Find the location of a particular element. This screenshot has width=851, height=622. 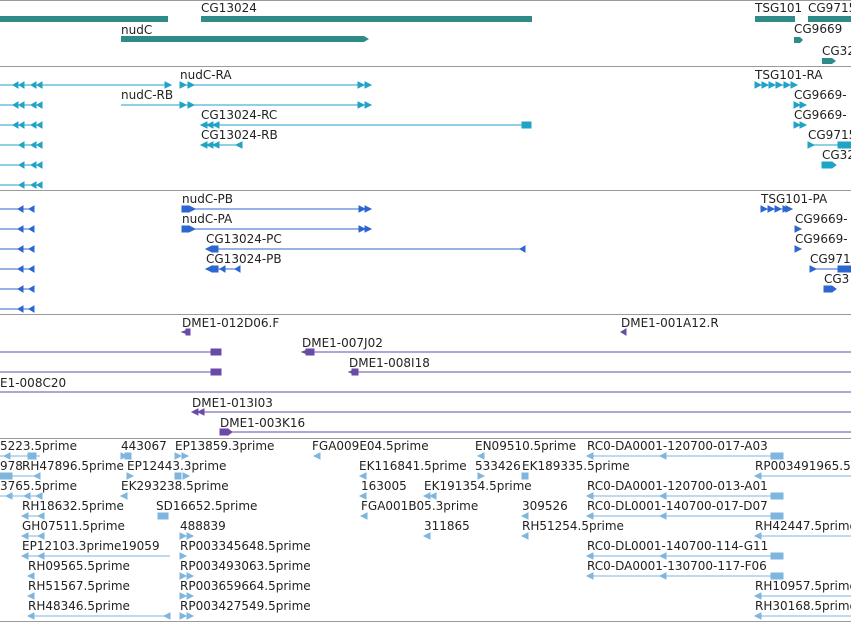

feature-label: SD16652.5prime is located at coordinates (207, 506).